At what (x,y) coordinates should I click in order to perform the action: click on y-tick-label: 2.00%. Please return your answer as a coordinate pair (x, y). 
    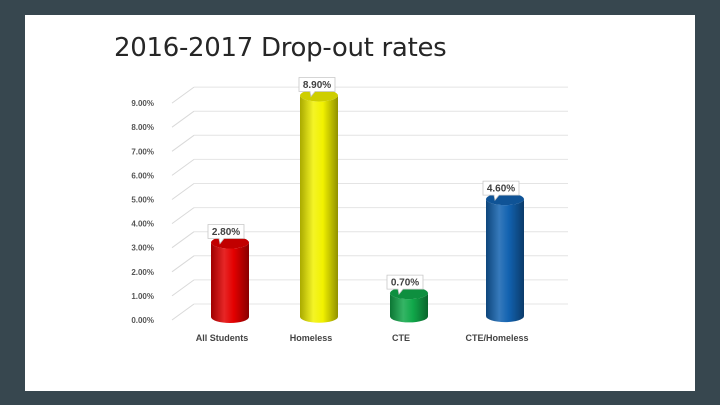
    Looking at the image, I should click on (142, 272).